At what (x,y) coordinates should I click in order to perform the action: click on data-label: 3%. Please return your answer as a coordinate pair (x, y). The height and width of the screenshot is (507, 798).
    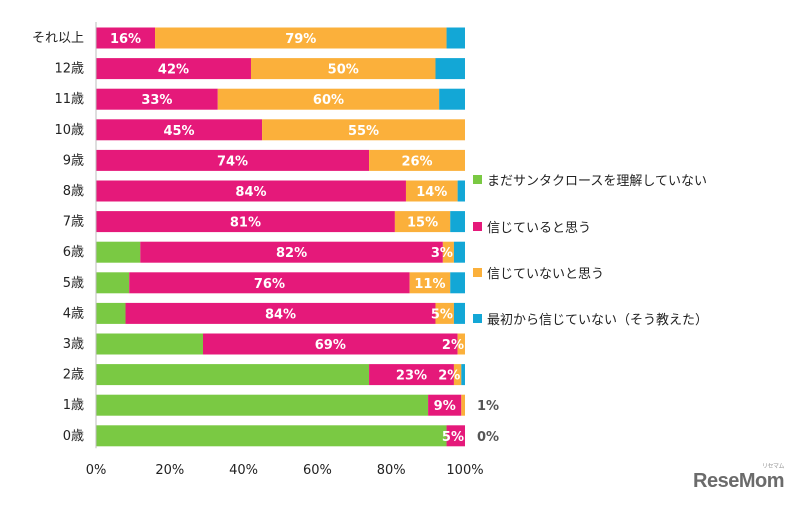
    Looking at the image, I should click on (442, 253).